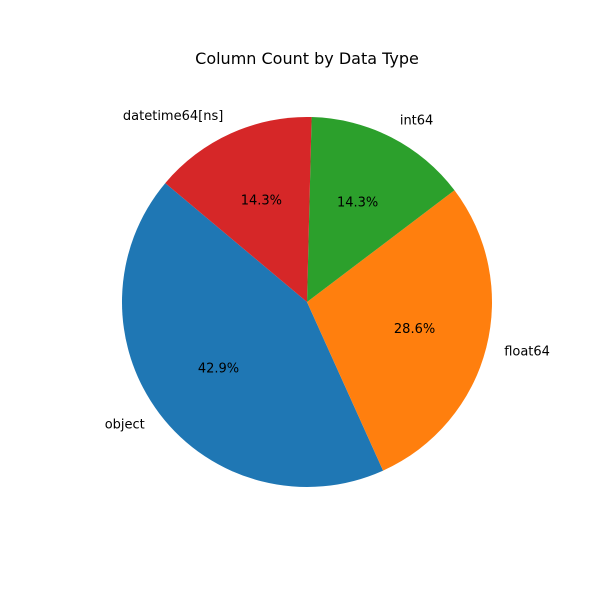 This screenshot has height=600, width=600. Describe the element at coordinates (173, 116) in the screenshot. I see `slice-label-datetime64-ns: datetime64[ns]` at that location.